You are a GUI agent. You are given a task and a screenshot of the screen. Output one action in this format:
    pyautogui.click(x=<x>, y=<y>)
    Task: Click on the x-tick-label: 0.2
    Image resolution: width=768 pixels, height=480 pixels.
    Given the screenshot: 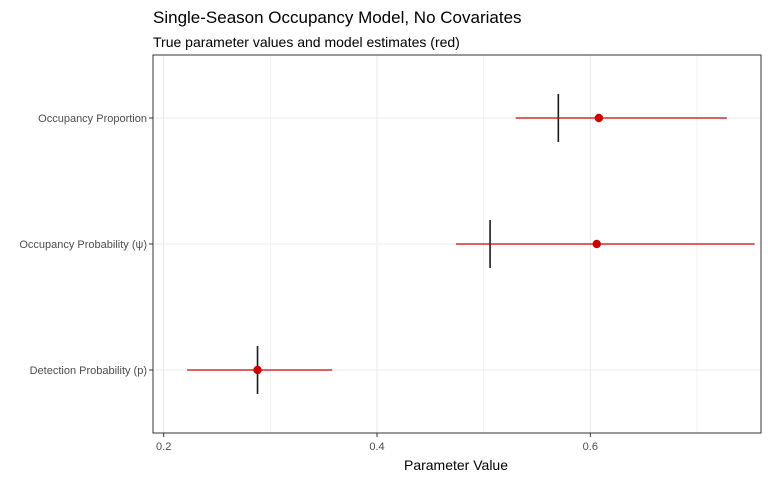 What is the action you would take?
    pyautogui.click(x=163, y=447)
    